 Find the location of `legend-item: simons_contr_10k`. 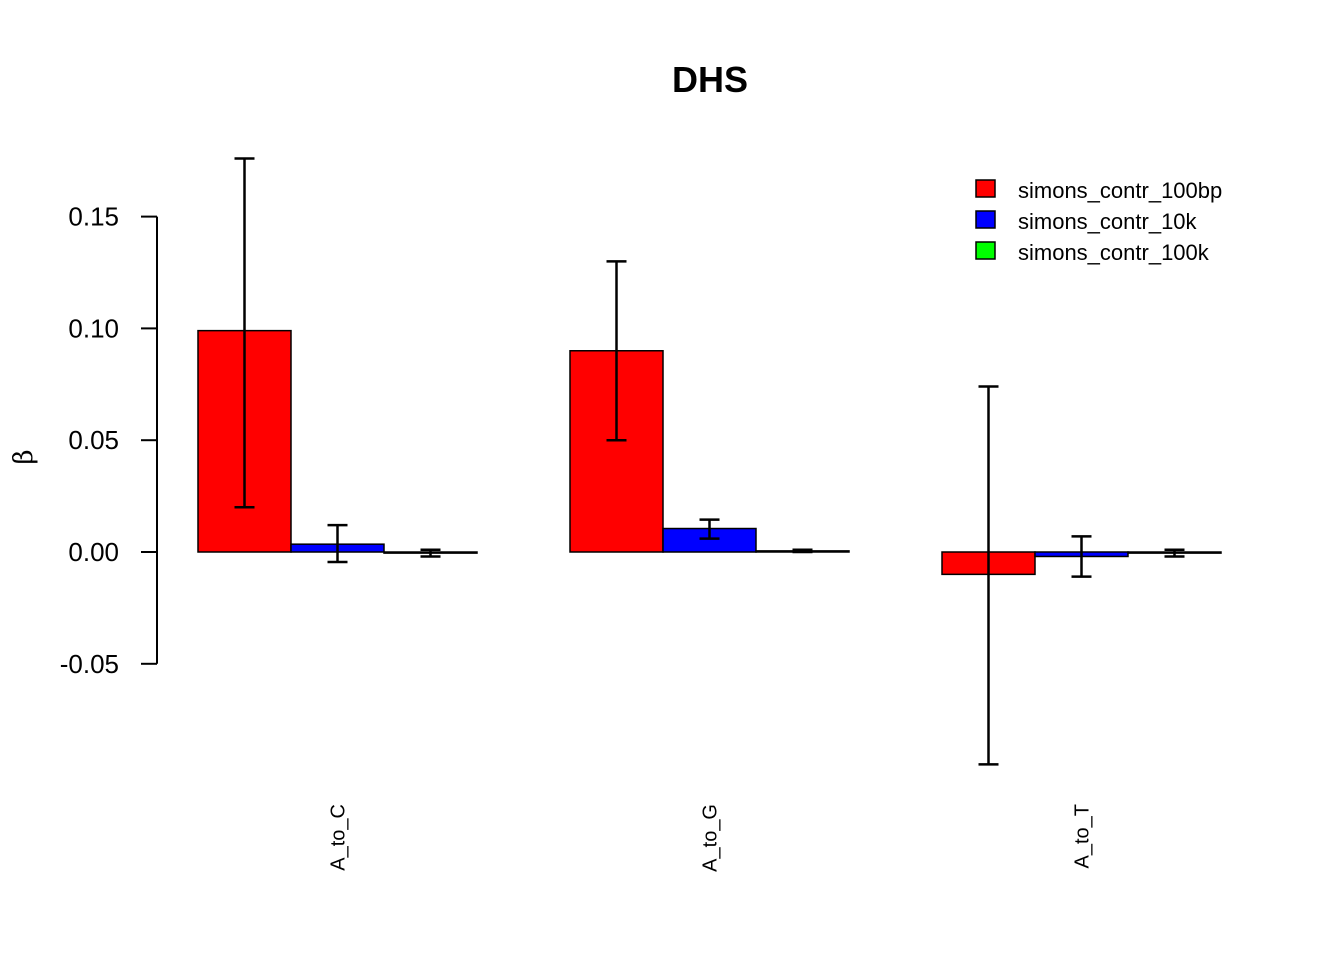

legend-item: simons_contr_10k is located at coordinates (1086, 221).